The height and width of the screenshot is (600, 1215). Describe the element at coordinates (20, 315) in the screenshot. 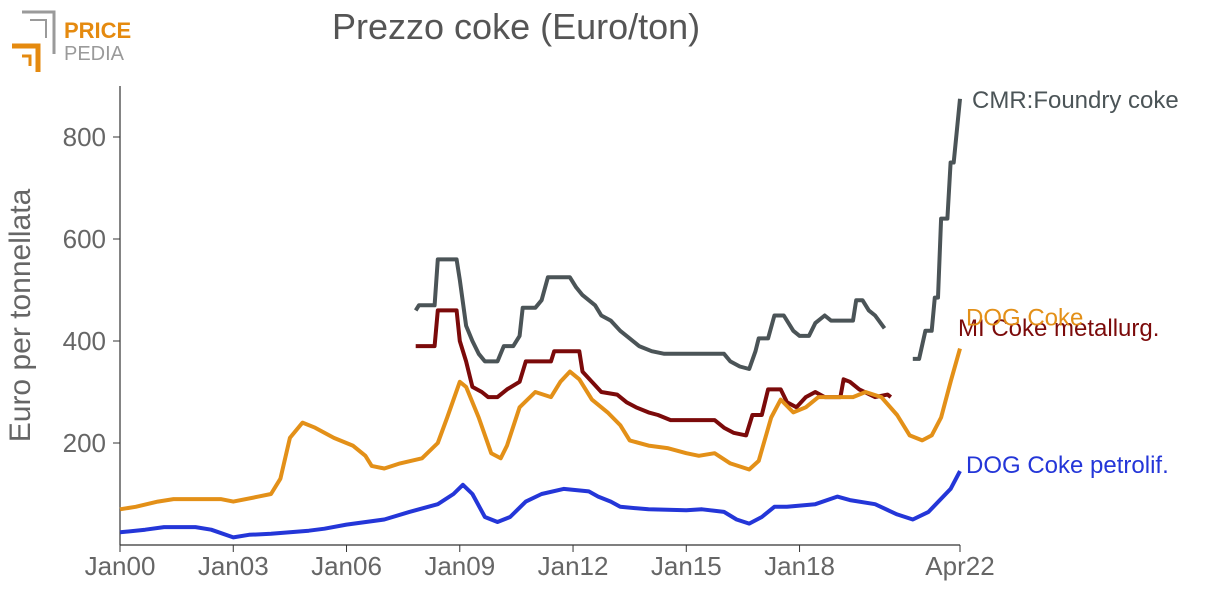

I see `y-axis-title: Euro per tonnellata` at that location.